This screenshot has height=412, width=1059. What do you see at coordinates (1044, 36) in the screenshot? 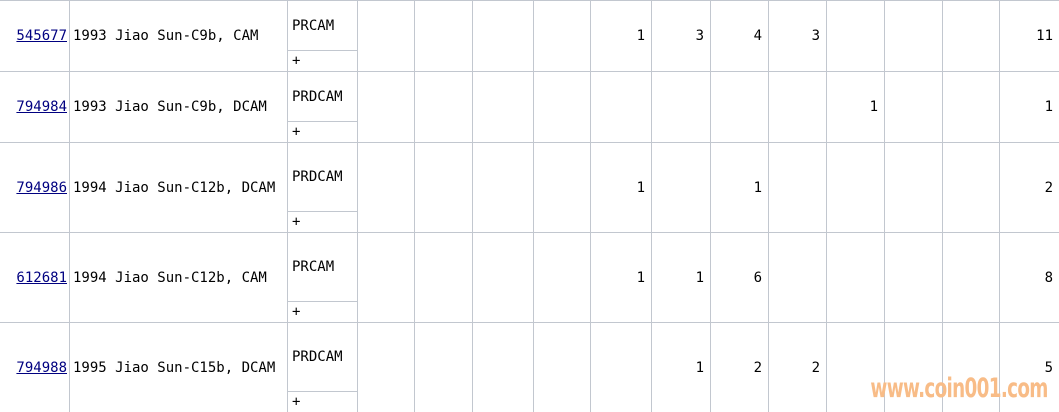
I see `total-count-cell: 11` at bounding box center [1044, 36].